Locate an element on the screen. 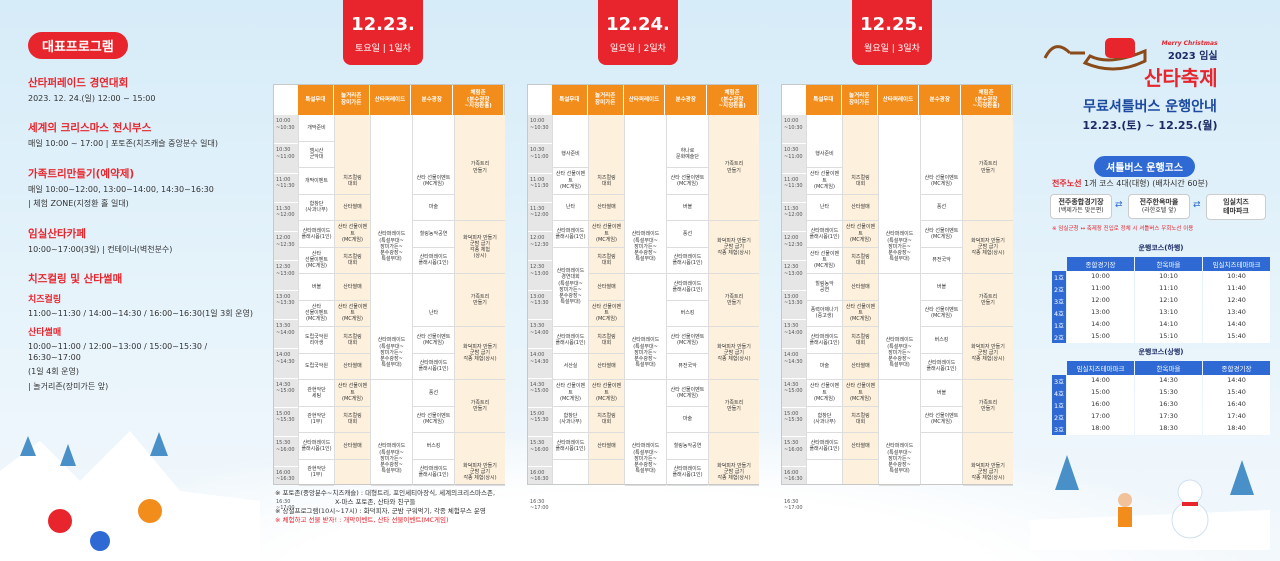  header-corner is located at coordinates (286, 100).